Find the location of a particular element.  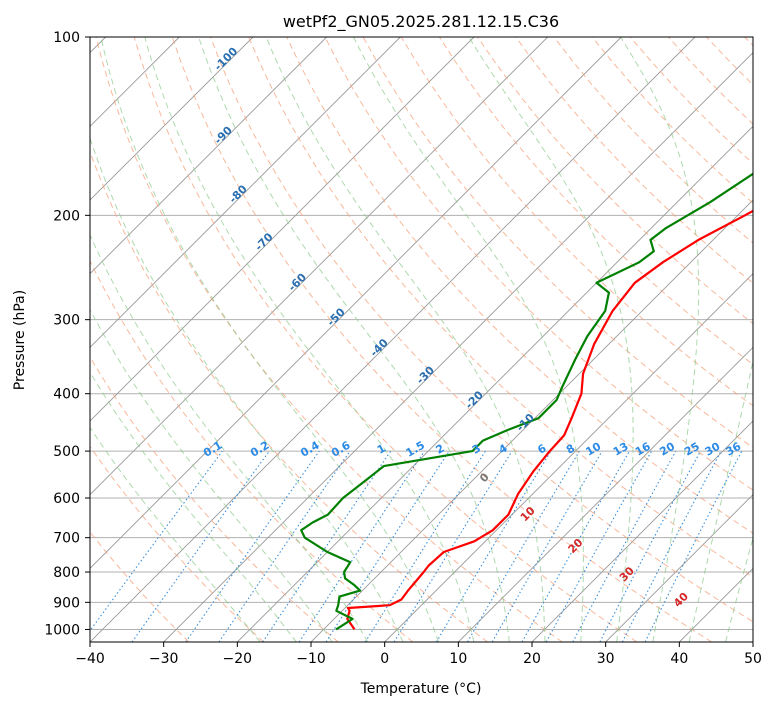

x-tick-label: 50 is located at coordinates (753, 659).